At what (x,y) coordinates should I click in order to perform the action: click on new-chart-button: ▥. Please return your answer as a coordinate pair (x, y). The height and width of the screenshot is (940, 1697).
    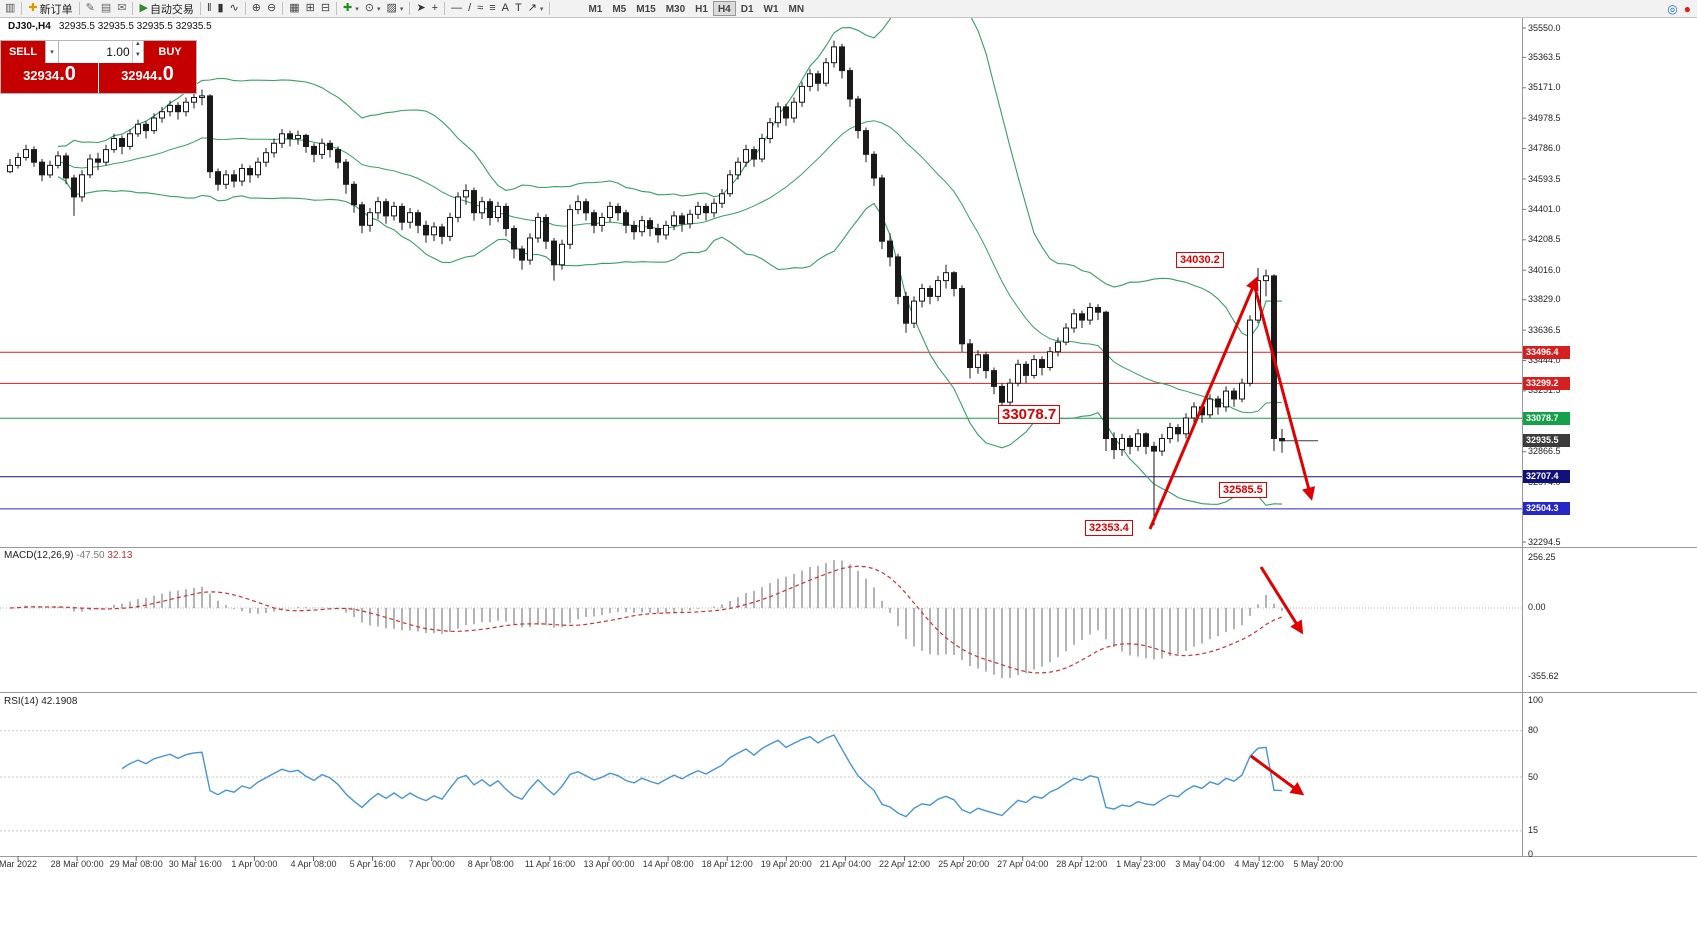
    Looking at the image, I should click on (10, 9).